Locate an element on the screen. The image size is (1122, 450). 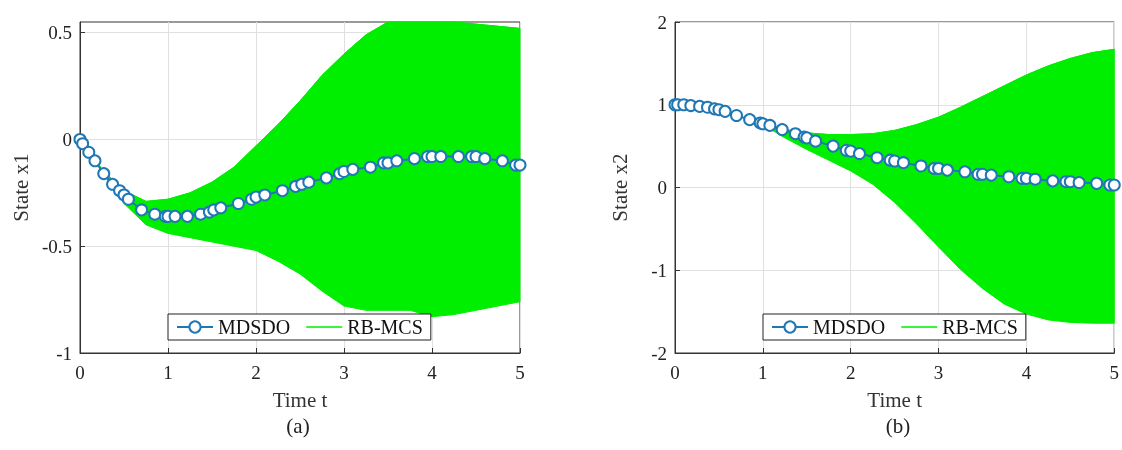
y-tick-label: 2 is located at coordinates (662, 22).